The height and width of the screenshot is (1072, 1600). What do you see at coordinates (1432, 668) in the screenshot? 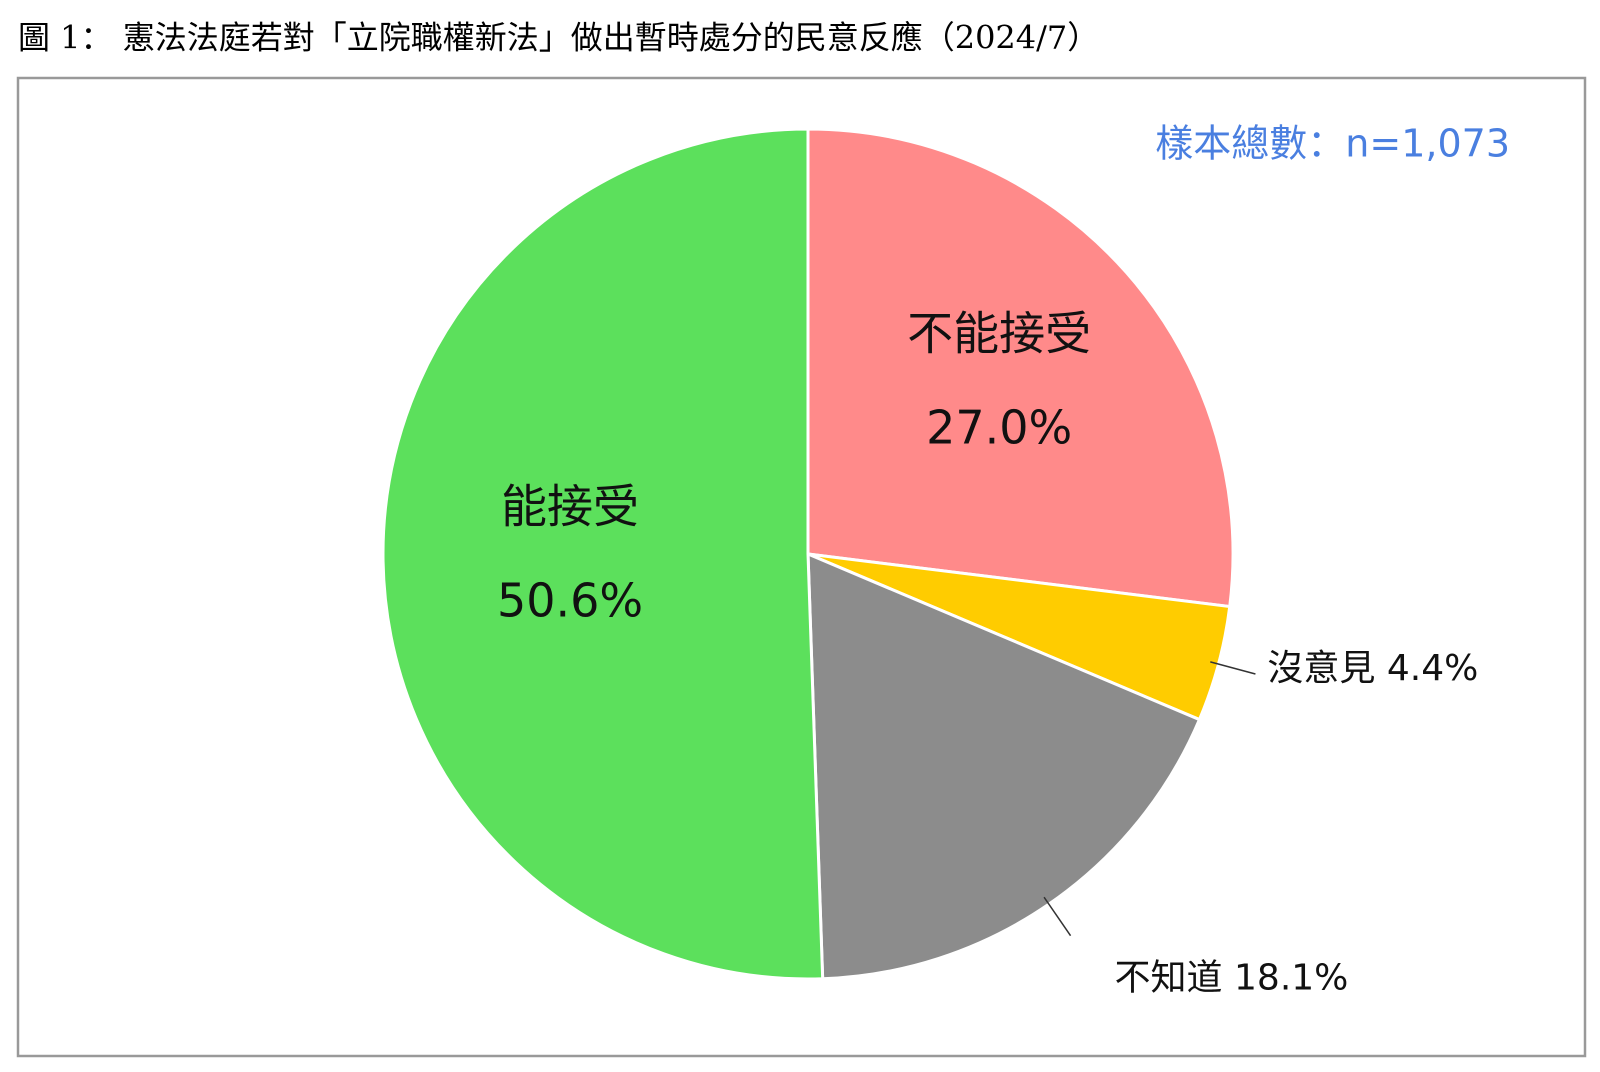
I see `slice-value-label: 4.4%` at bounding box center [1432, 668].